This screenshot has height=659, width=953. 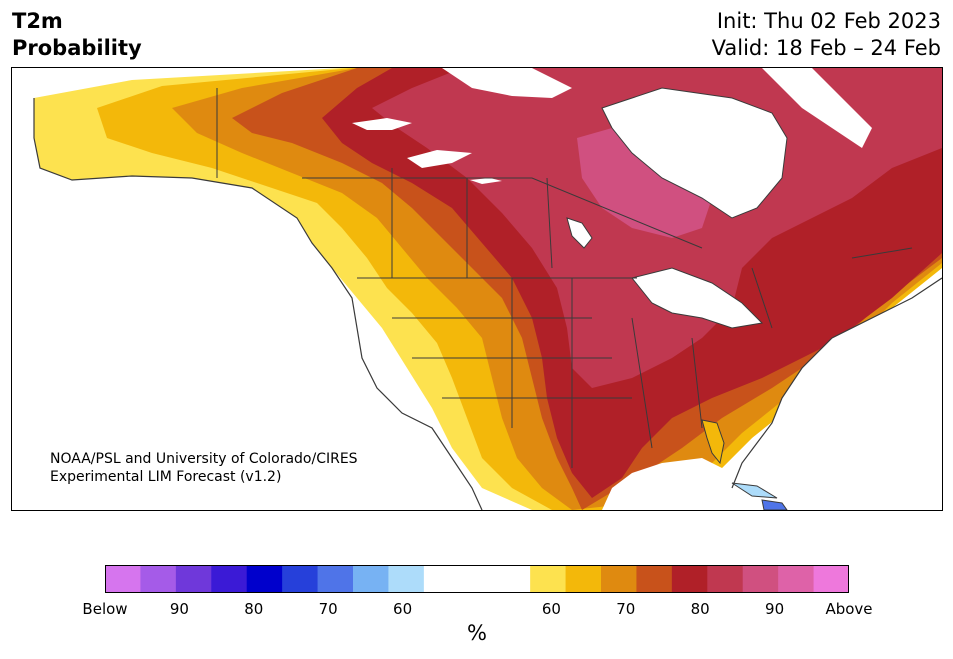 I want to click on product-label: Probability, so click(x=77, y=48).